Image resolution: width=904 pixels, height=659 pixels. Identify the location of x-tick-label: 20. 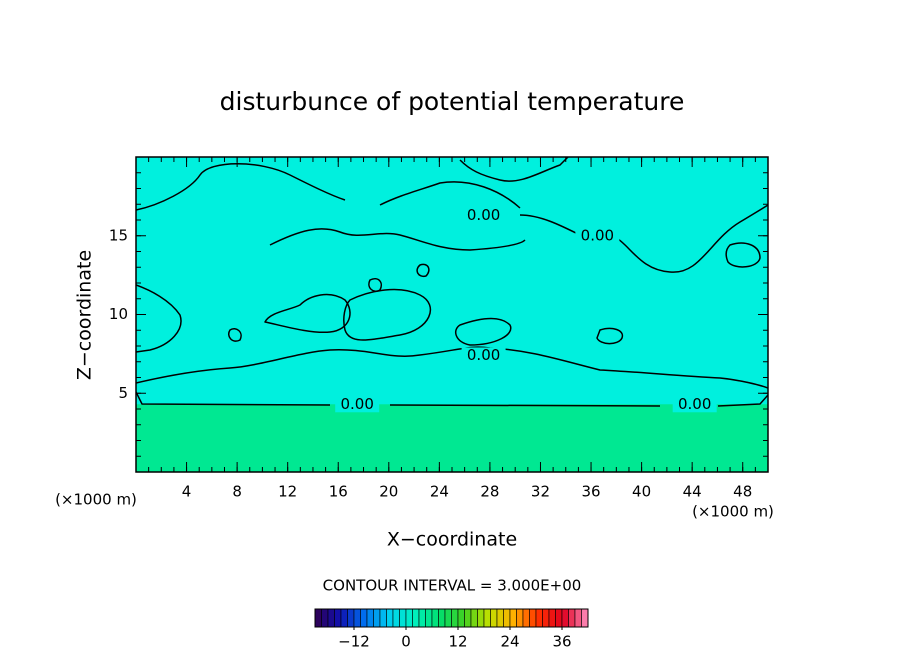
(388, 492).